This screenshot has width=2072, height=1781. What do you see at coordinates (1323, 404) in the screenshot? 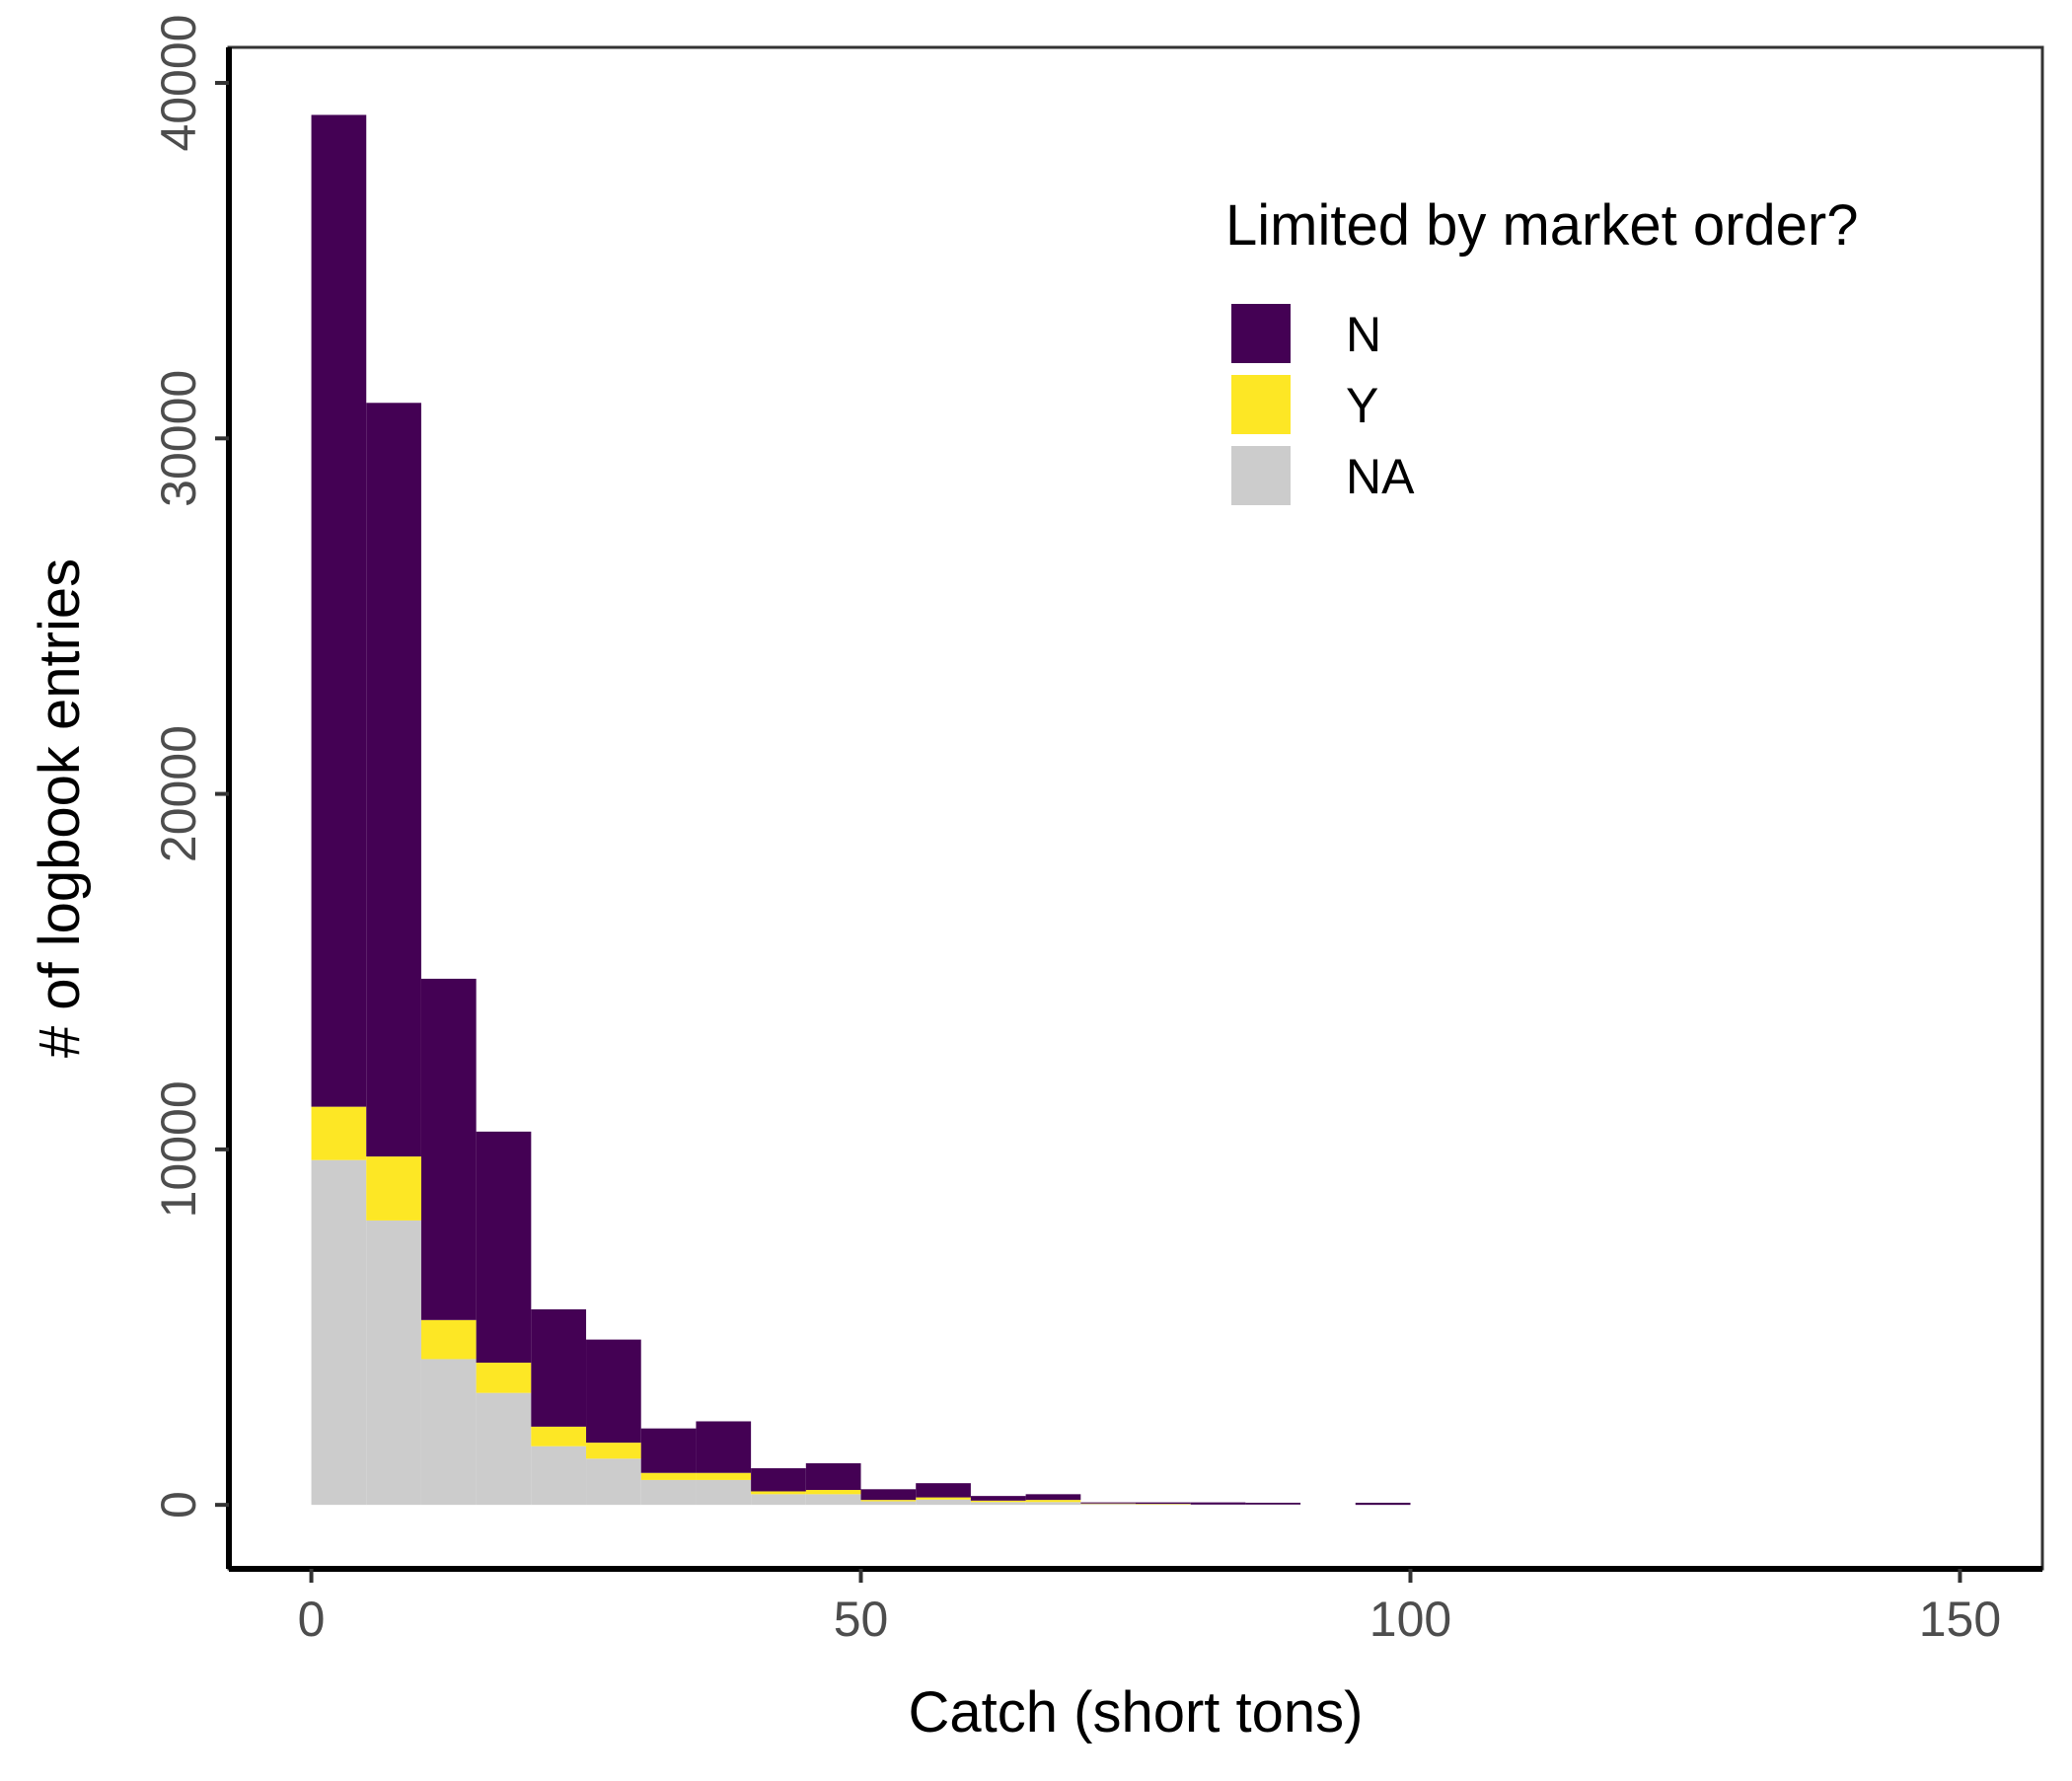
I see `legend-items: NY NA` at bounding box center [1323, 404].